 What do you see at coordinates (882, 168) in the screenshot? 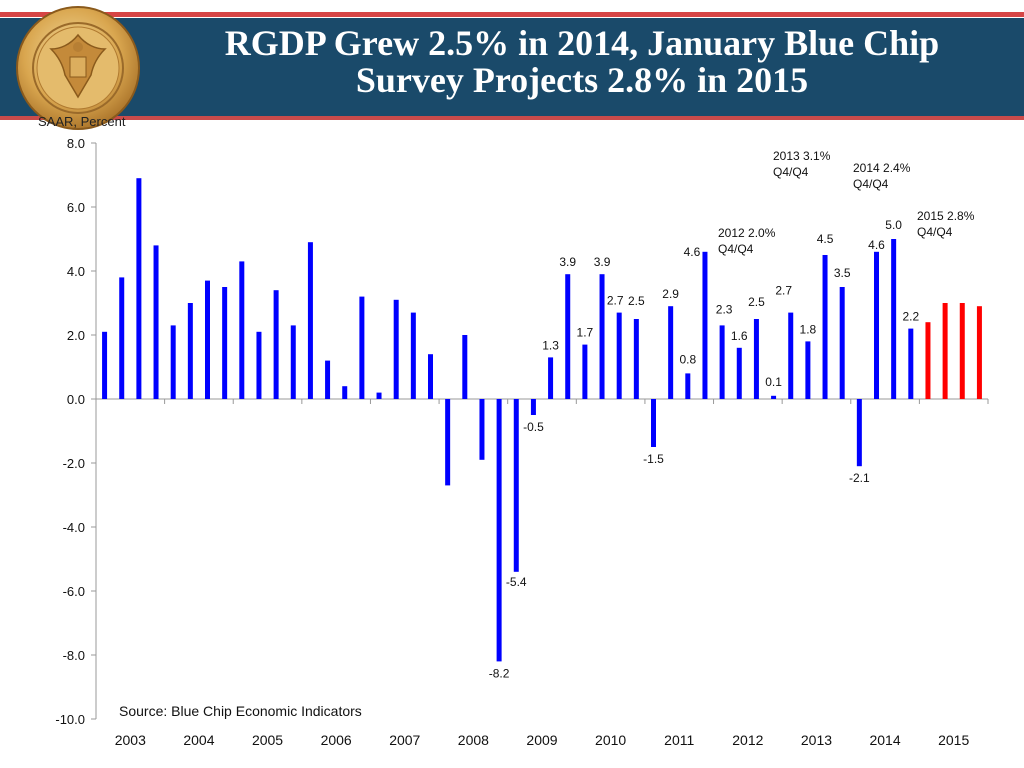
I see `annotation-line-1: 2014 2.4%` at bounding box center [882, 168].